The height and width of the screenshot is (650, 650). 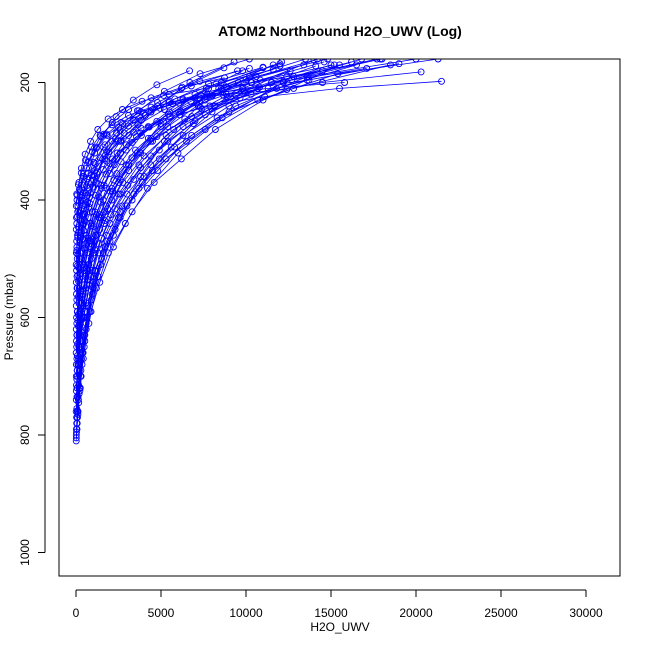 I want to click on x-tick-label: 10000, so click(x=246, y=613).